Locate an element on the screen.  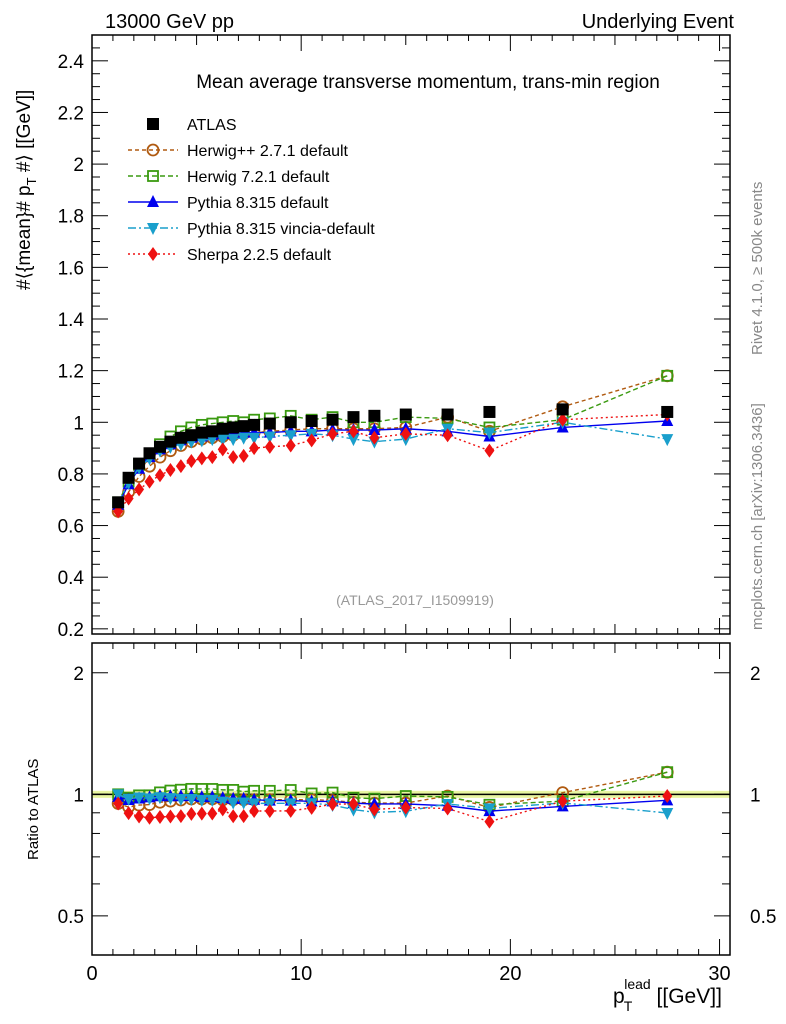
series-3-point is located at coordinates (374, 429).